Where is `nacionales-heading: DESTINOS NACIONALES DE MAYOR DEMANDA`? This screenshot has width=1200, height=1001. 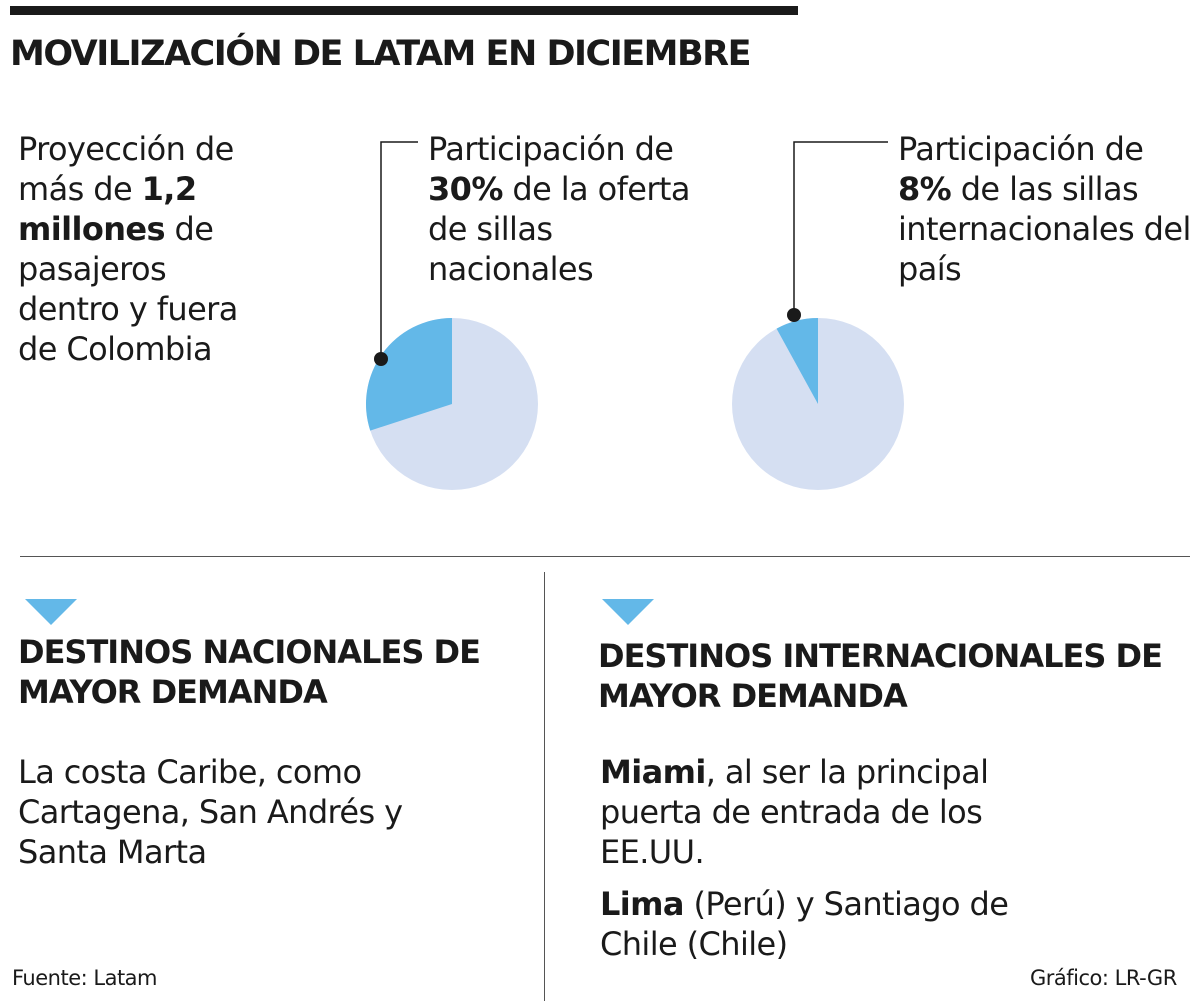
nacionales-heading: DESTINOS NACIONALES DE MAYOR DEMANDA is located at coordinates (249, 672).